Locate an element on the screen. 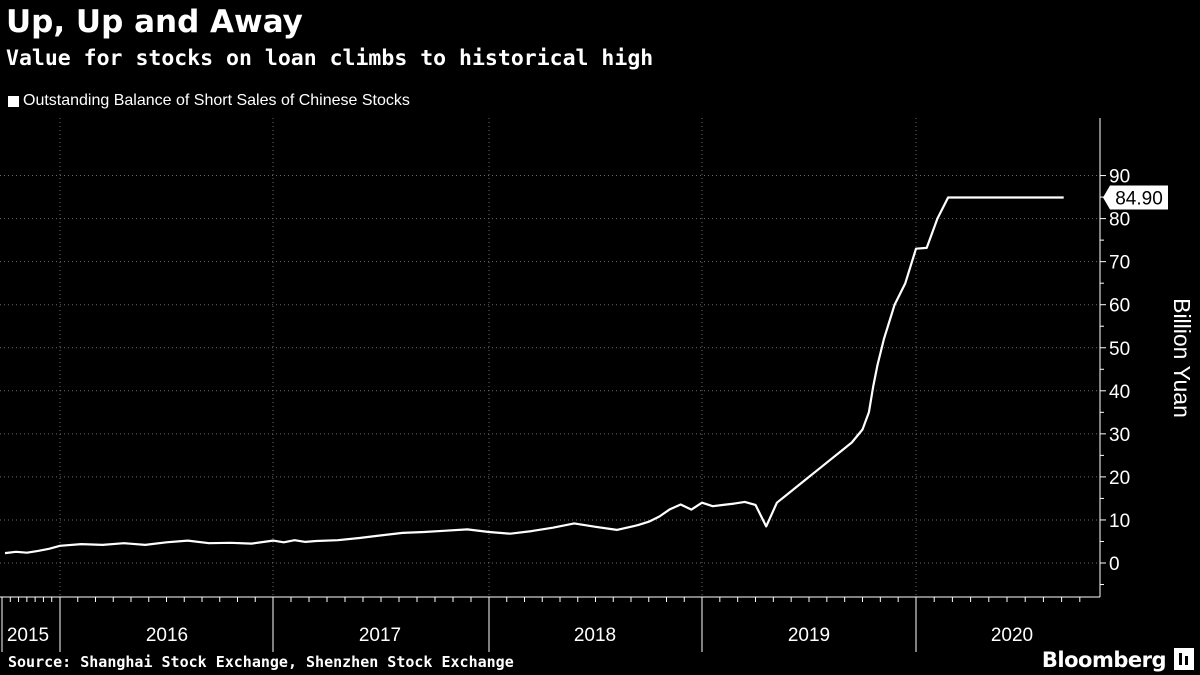  year-label: 2016 is located at coordinates (167, 635).